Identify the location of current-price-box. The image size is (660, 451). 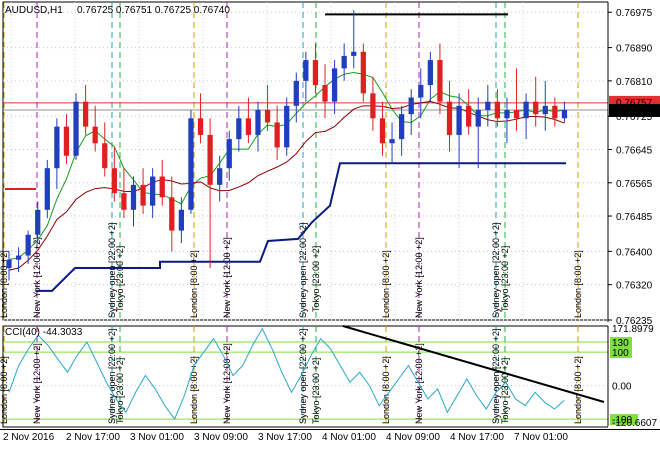
(634, 110).